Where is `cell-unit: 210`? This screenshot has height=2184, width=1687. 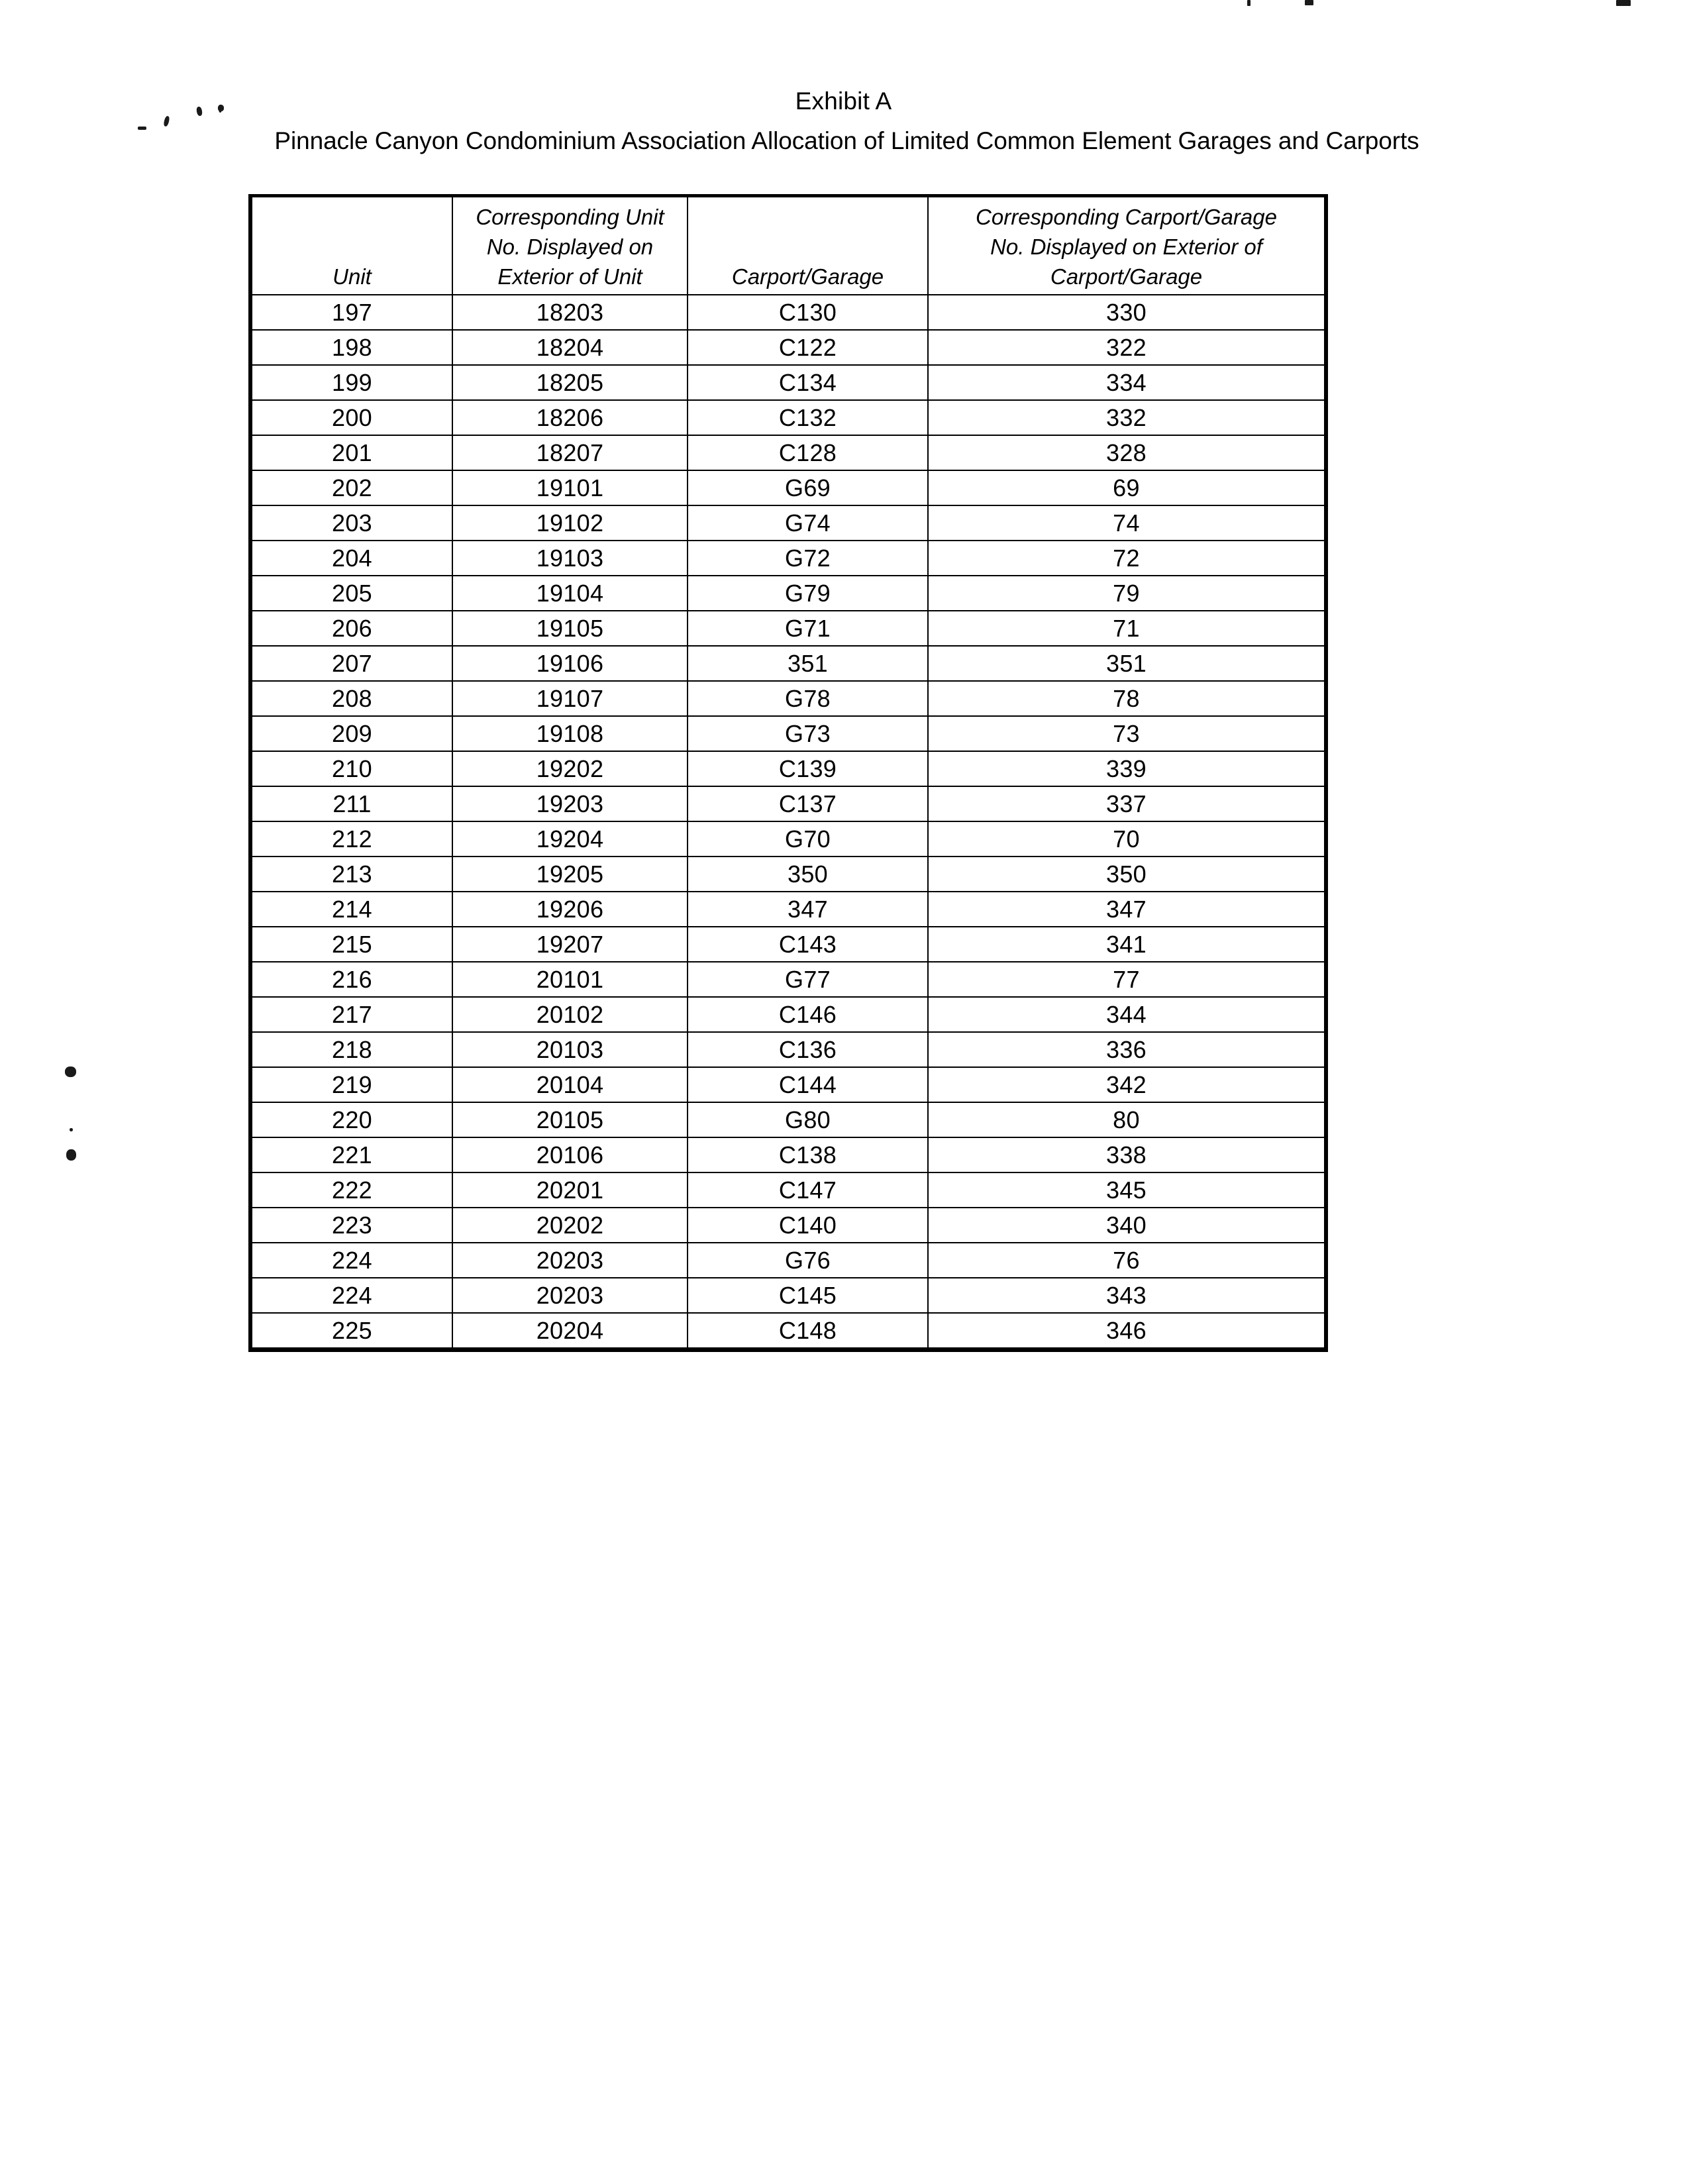 cell-unit: 210 is located at coordinates (351, 769).